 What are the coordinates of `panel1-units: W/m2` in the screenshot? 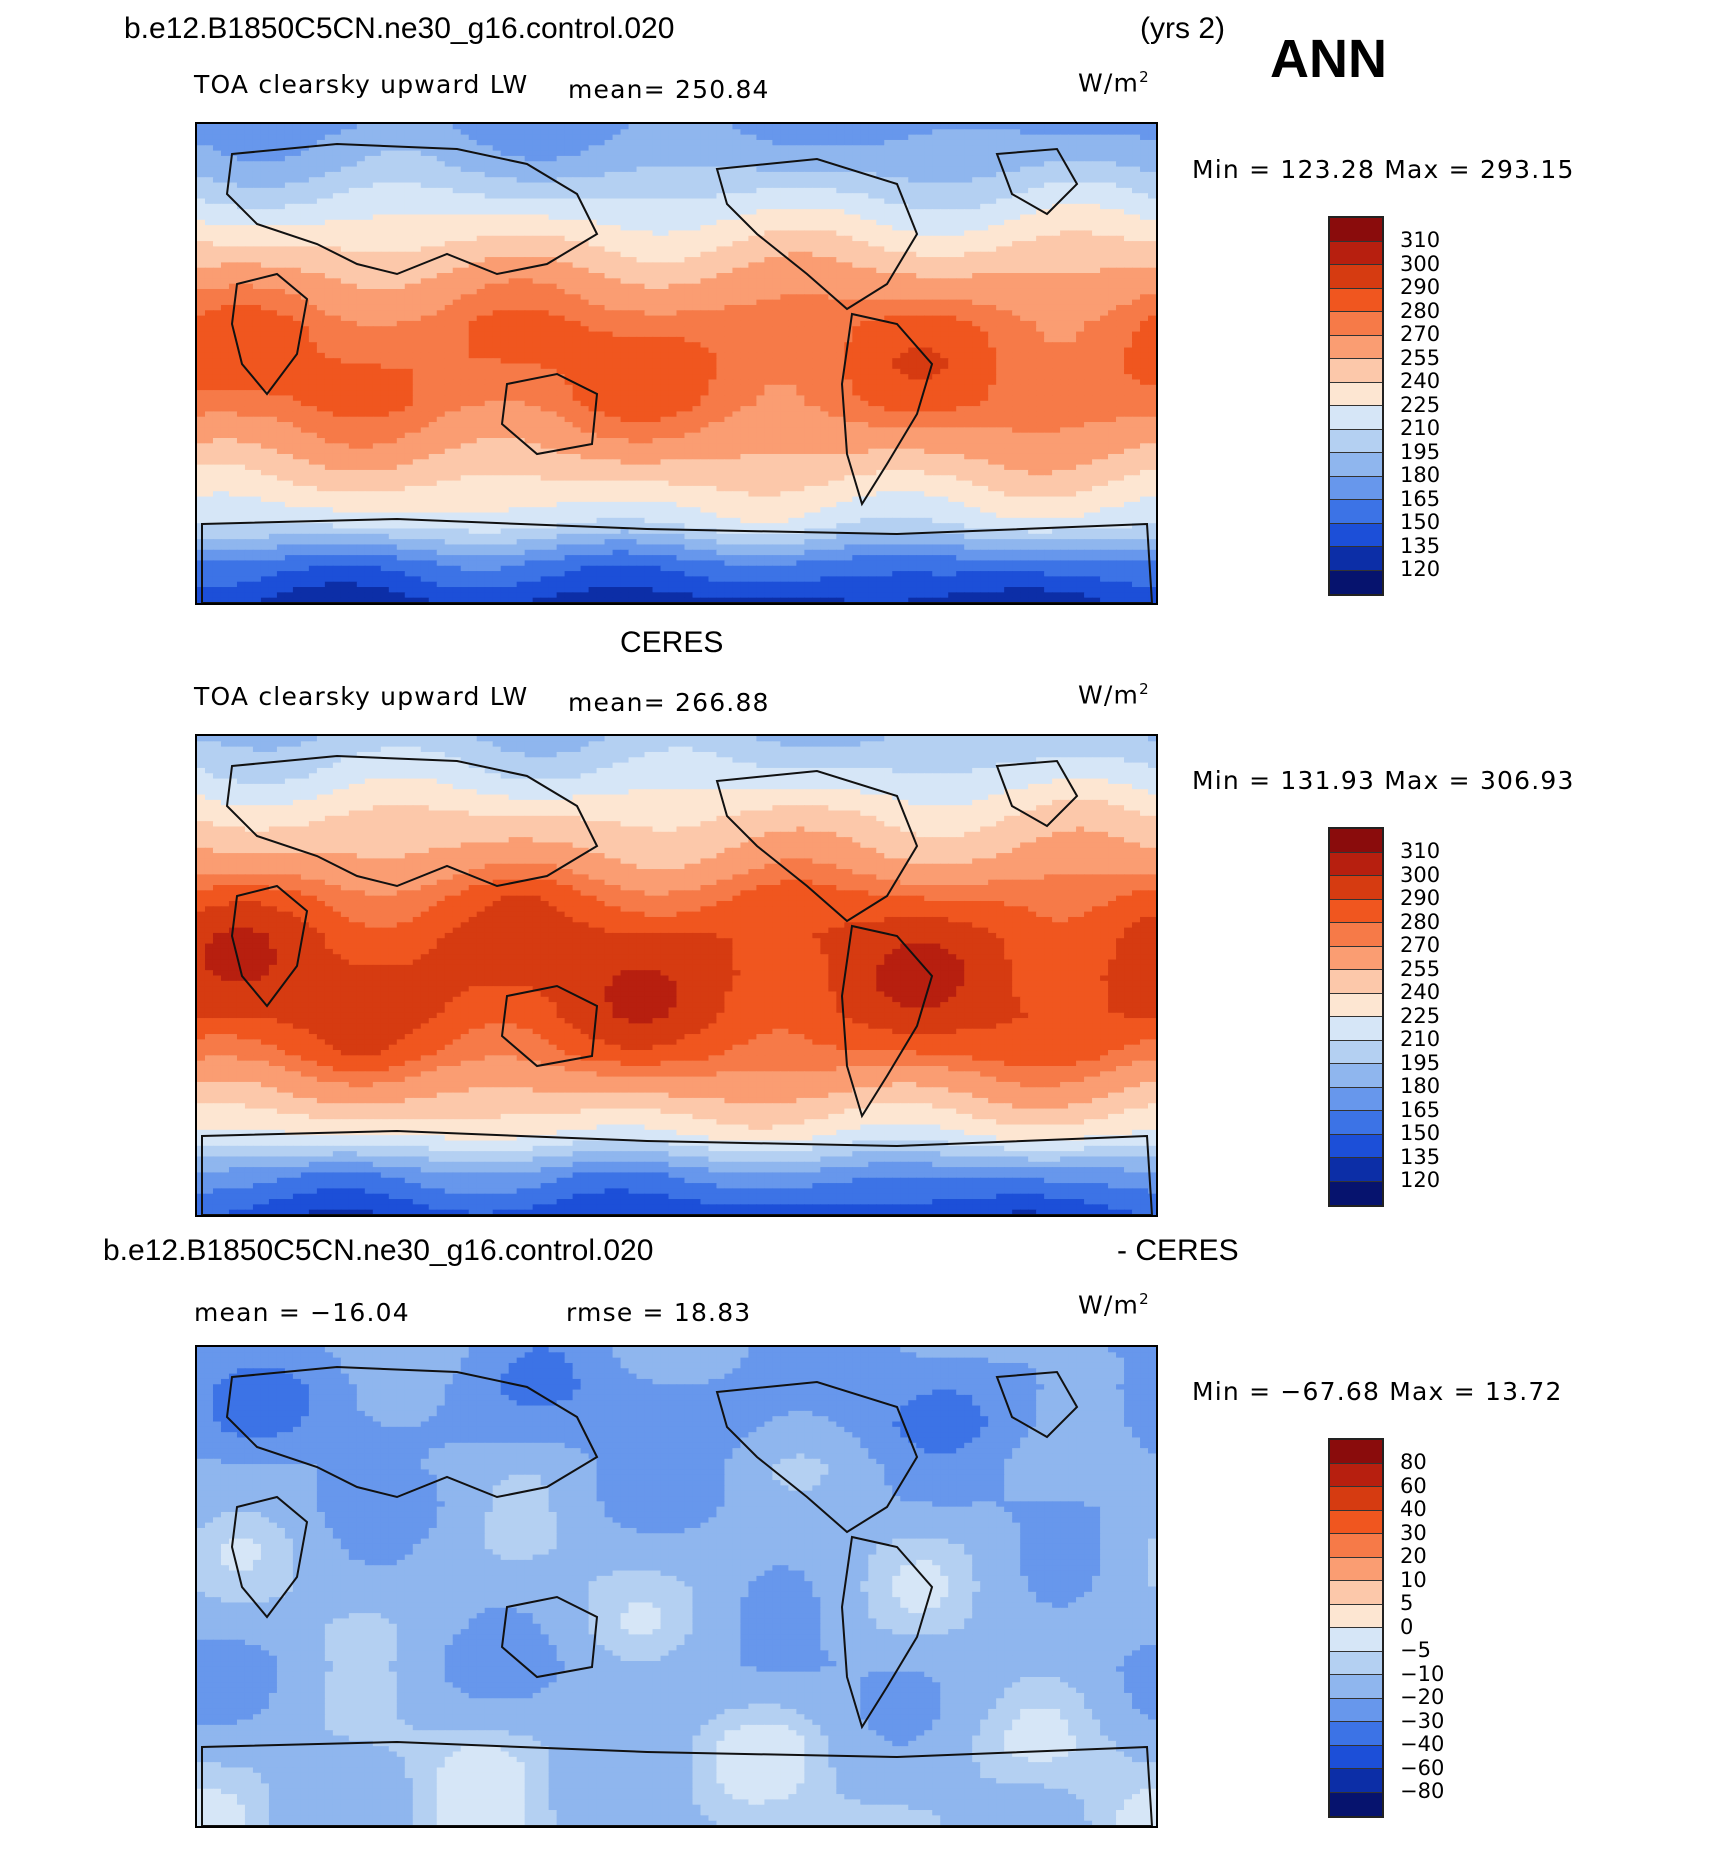 It's located at (1114, 82).